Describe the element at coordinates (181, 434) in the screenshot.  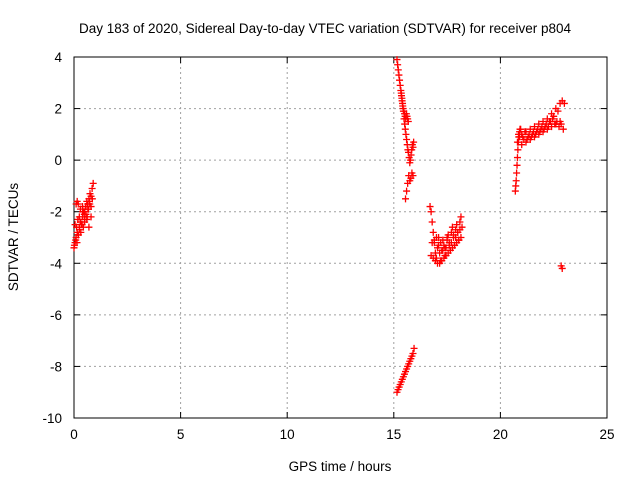
I see `x-tick-label: 5` at that location.